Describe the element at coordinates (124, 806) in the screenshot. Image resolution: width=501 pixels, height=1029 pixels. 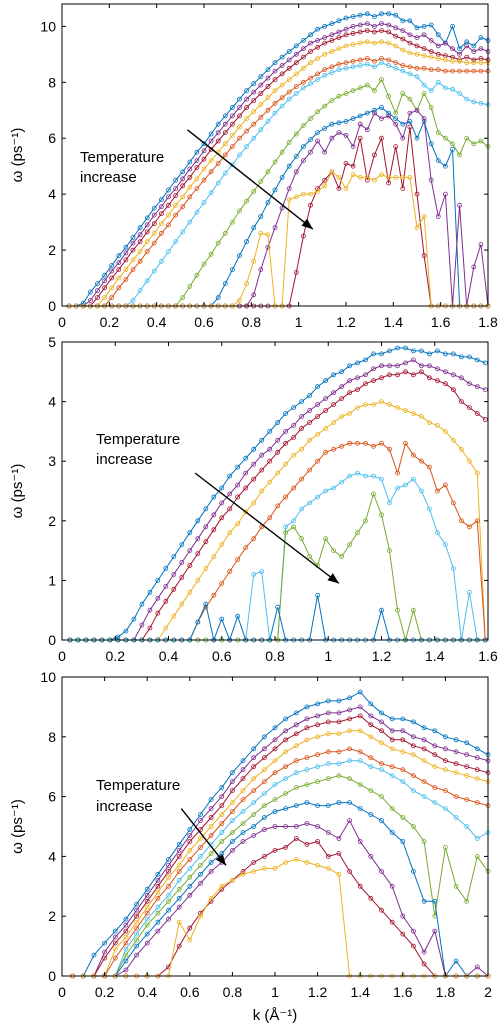
I see `annotation-line-2: increase` at that location.